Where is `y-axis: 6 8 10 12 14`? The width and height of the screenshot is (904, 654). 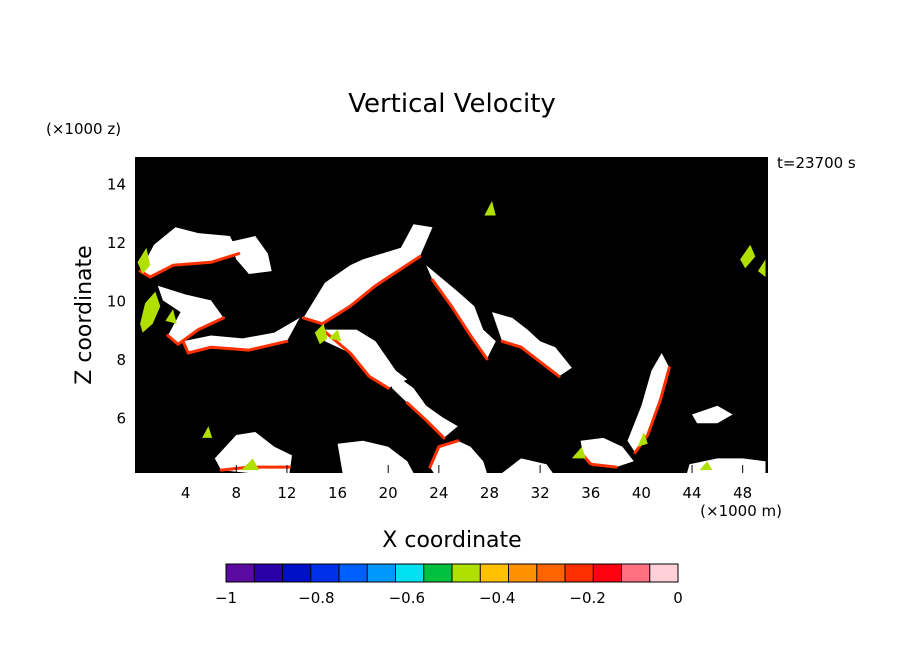 y-axis: 6 8 10 12 14 is located at coordinates (125, 301).